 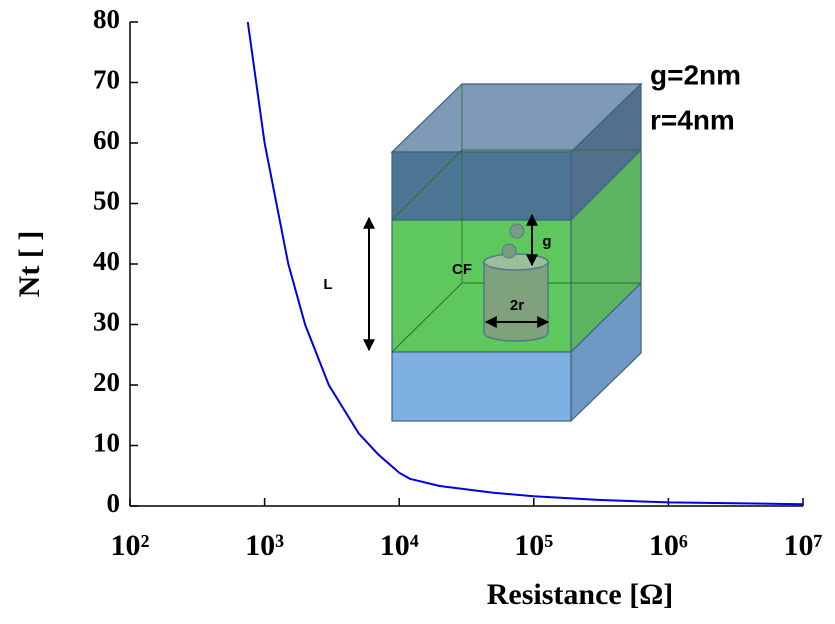 I want to click on annotation: r=4nm, so click(x=692, y=119).